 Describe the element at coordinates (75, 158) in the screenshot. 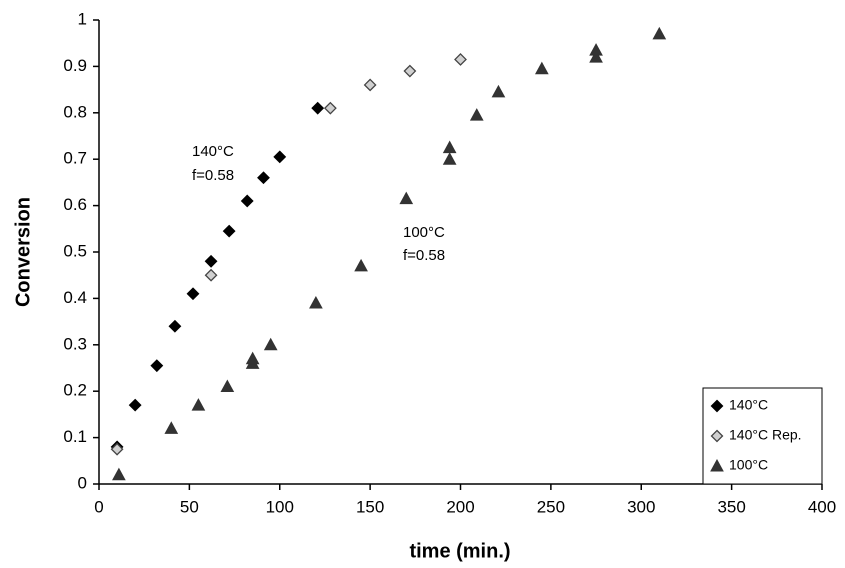

I see `y-tick-label: 0.7` at that location.